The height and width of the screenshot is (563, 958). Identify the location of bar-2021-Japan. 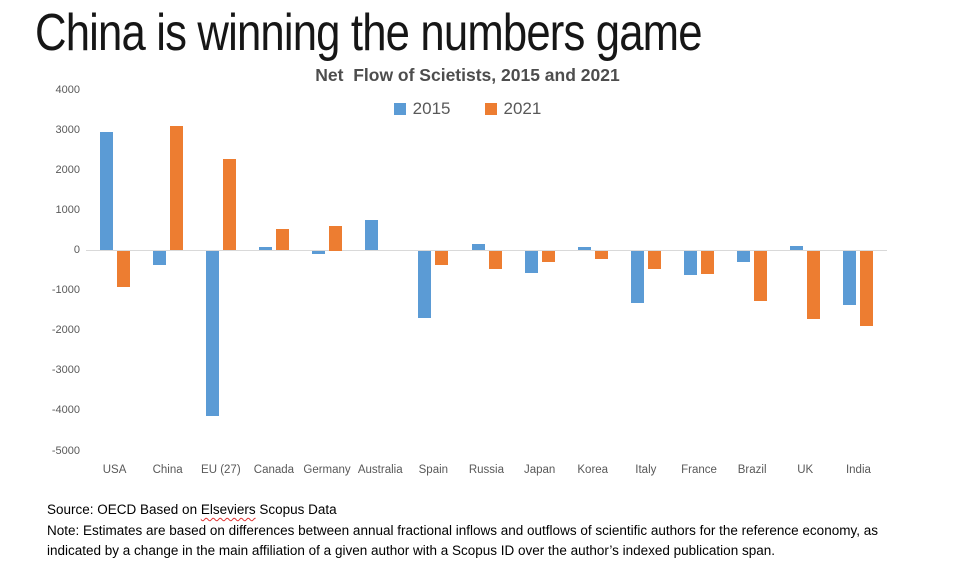
(548, 256).